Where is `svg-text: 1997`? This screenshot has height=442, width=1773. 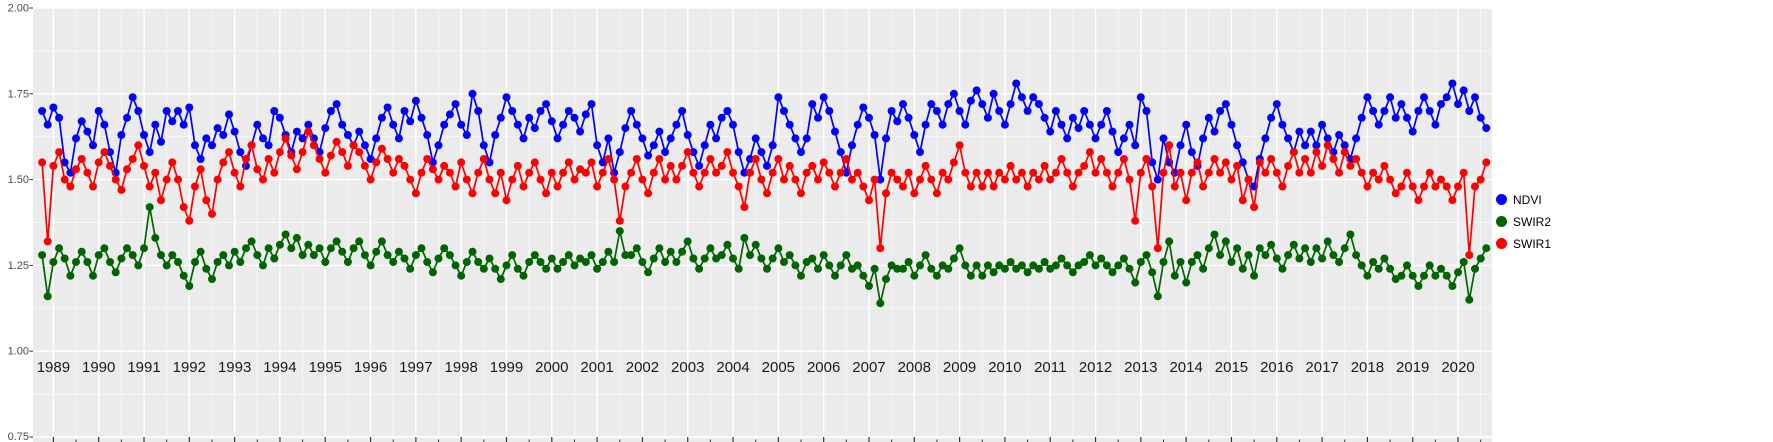
svg-text: 1997 is located at coordinates (415, 367).